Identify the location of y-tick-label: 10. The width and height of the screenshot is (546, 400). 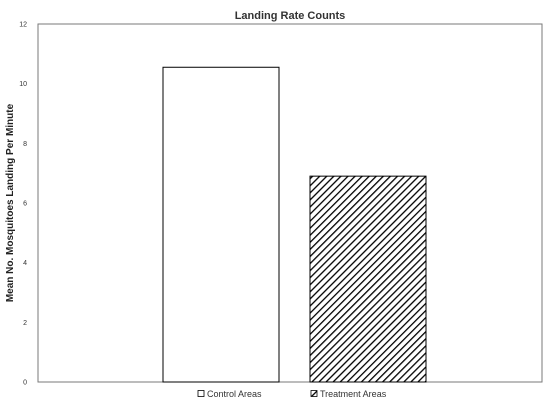
(23, 84).